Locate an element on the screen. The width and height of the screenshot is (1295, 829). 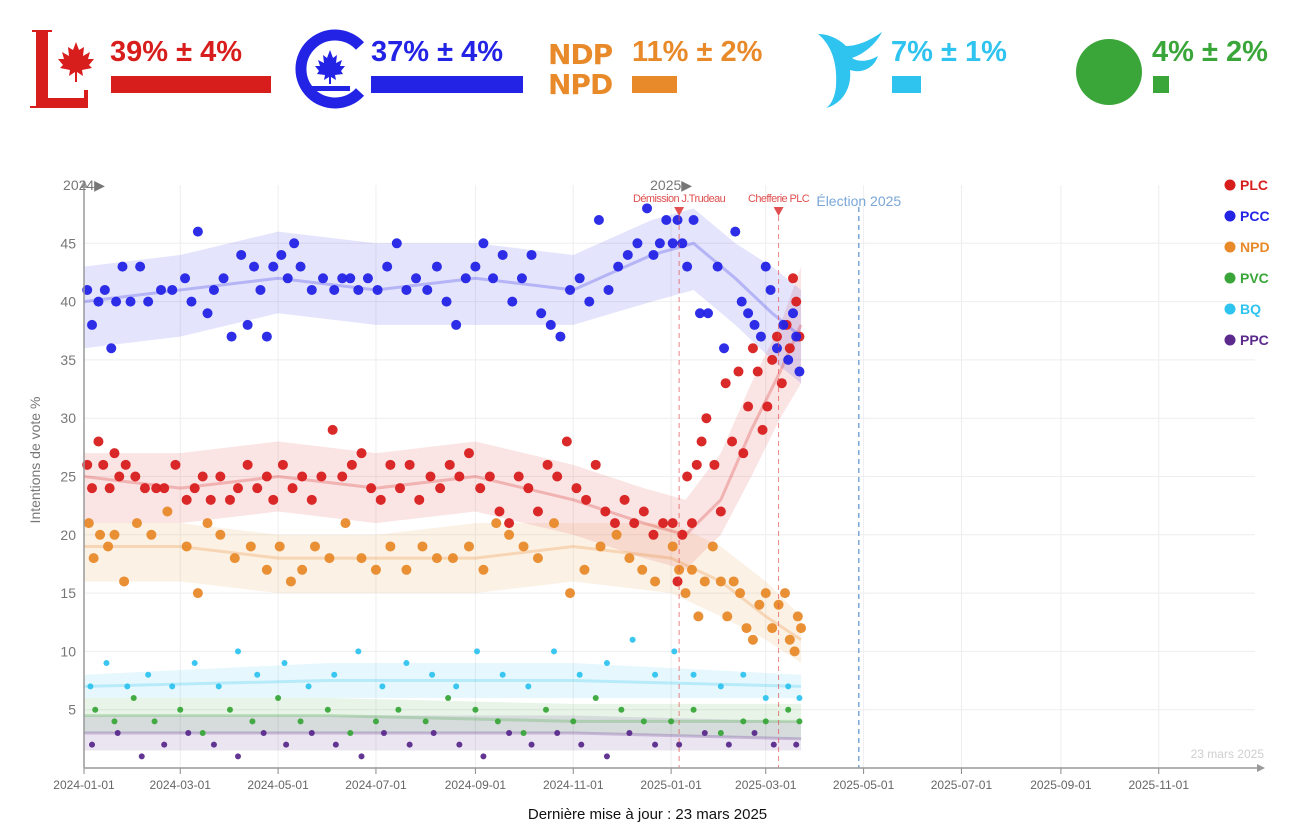
npd-logo-icon: NDP NPD is located at coordinates (580, 70).